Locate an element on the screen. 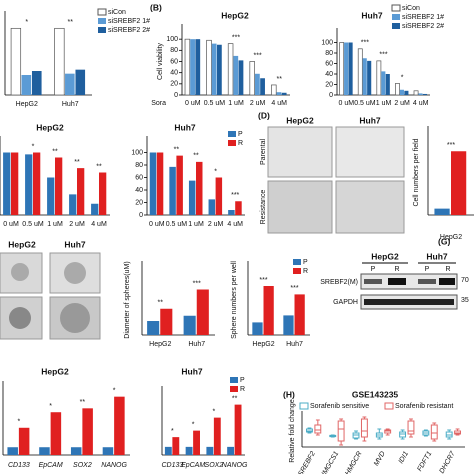 Image resolution: width=474 pixels, height=474 pixels. x-tick-label: 2 uM is located at coordinates (258, 103).